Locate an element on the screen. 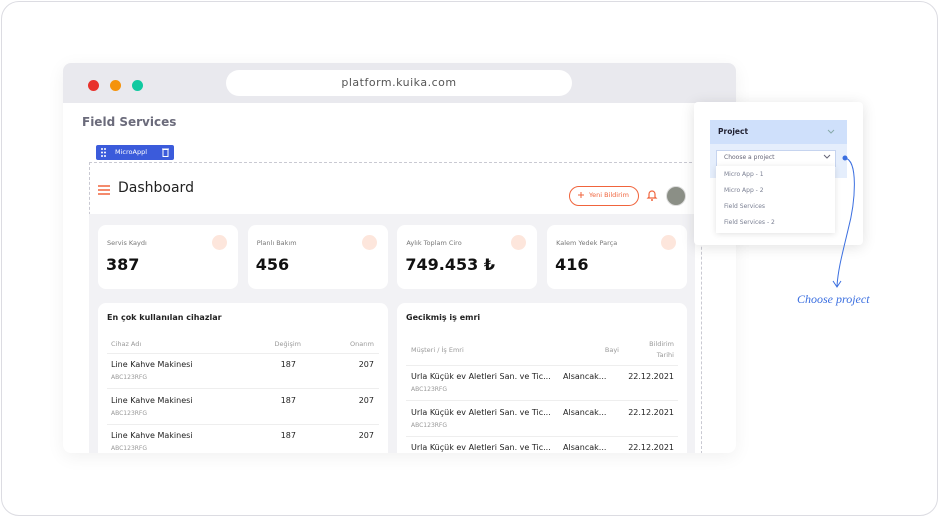 The image size is (939, 517). new-button is located at coordinates (604, 196).